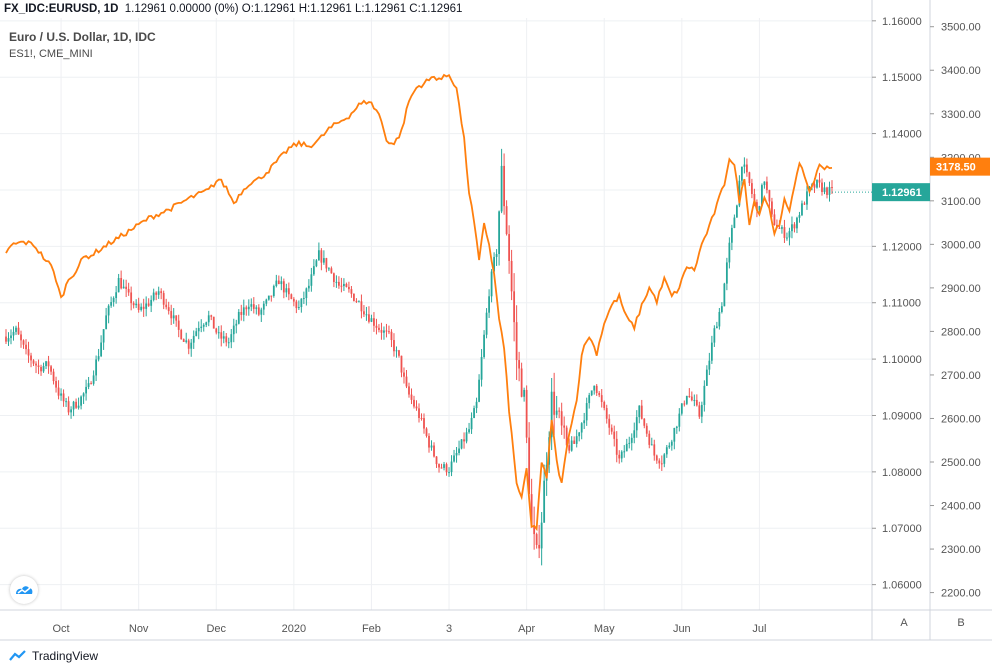 The width and height of the screenshot is (992, 669). I want to click on right-axis-label: 2700.00, so click(961, 376).